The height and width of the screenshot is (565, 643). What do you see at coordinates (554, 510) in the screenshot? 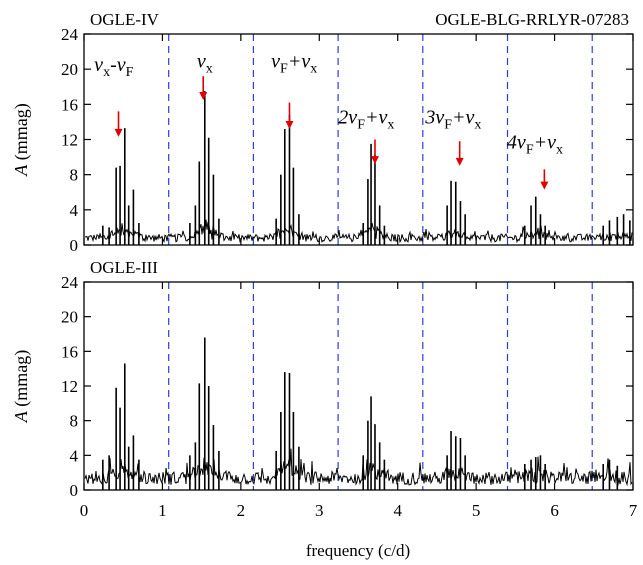
I see `x-tick-label-6: 6` at bounding box center [554, 510].